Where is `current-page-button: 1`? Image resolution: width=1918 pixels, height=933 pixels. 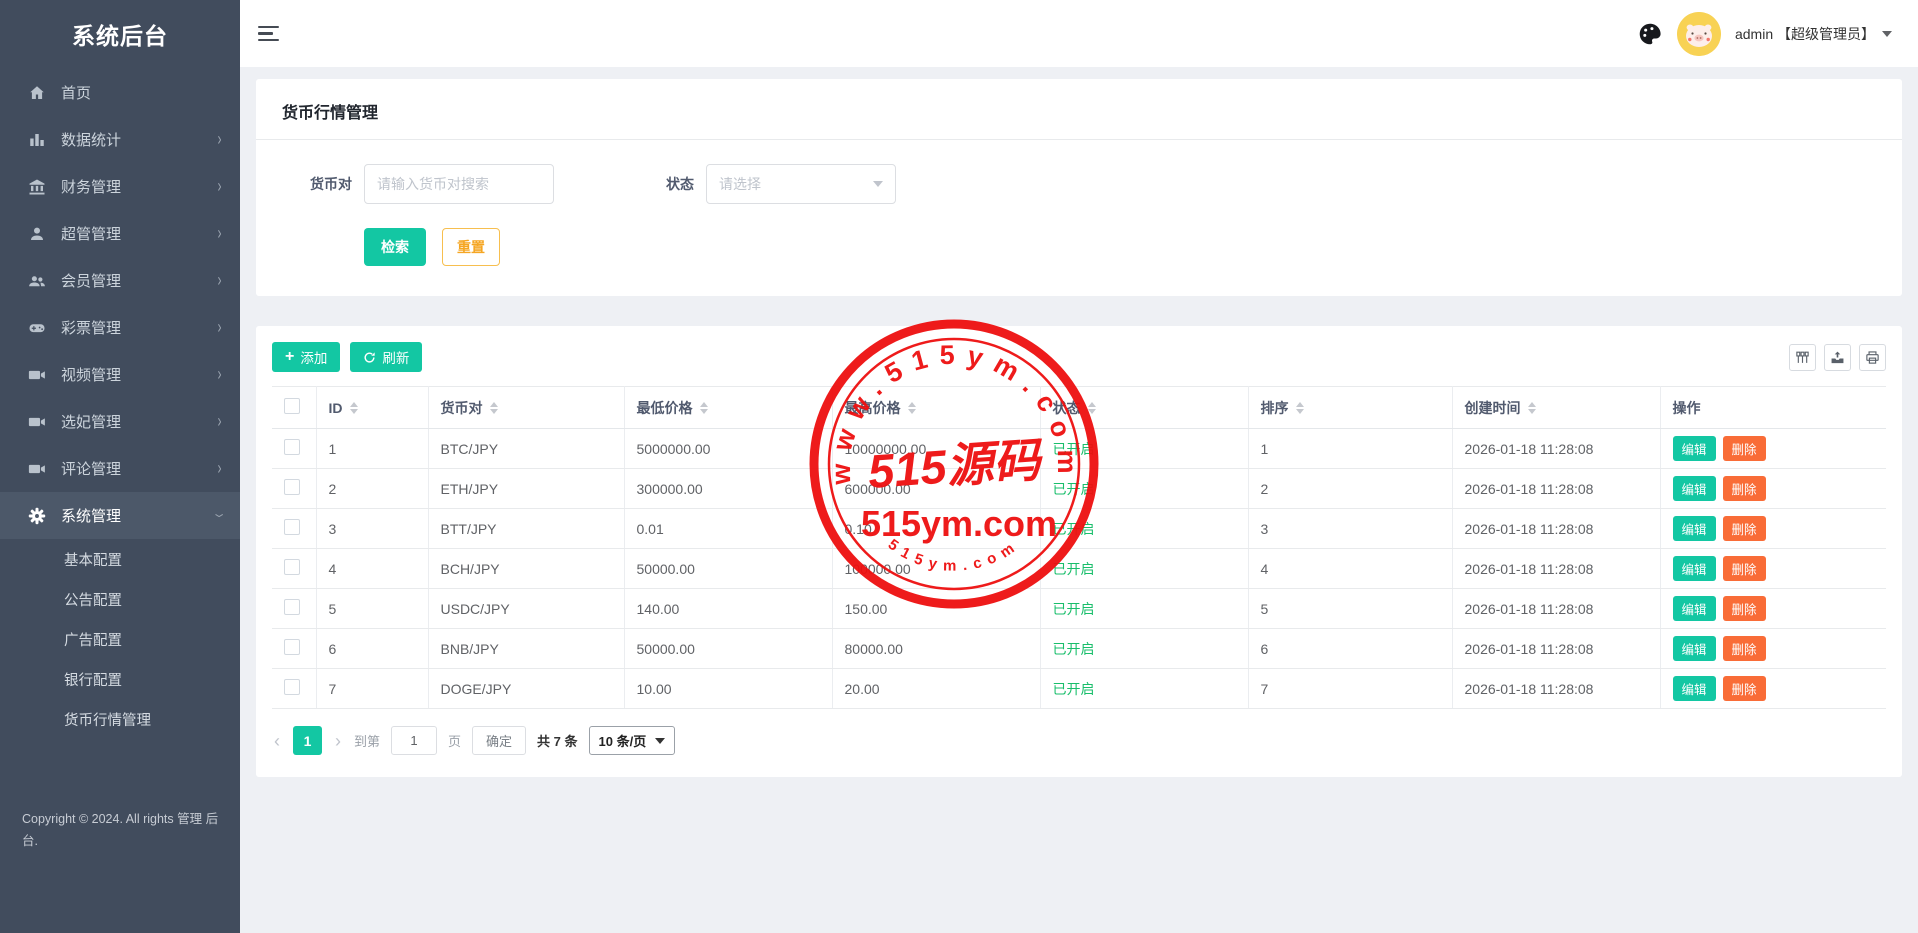
current-page-button: 1 is located at coordinates (307, 740).